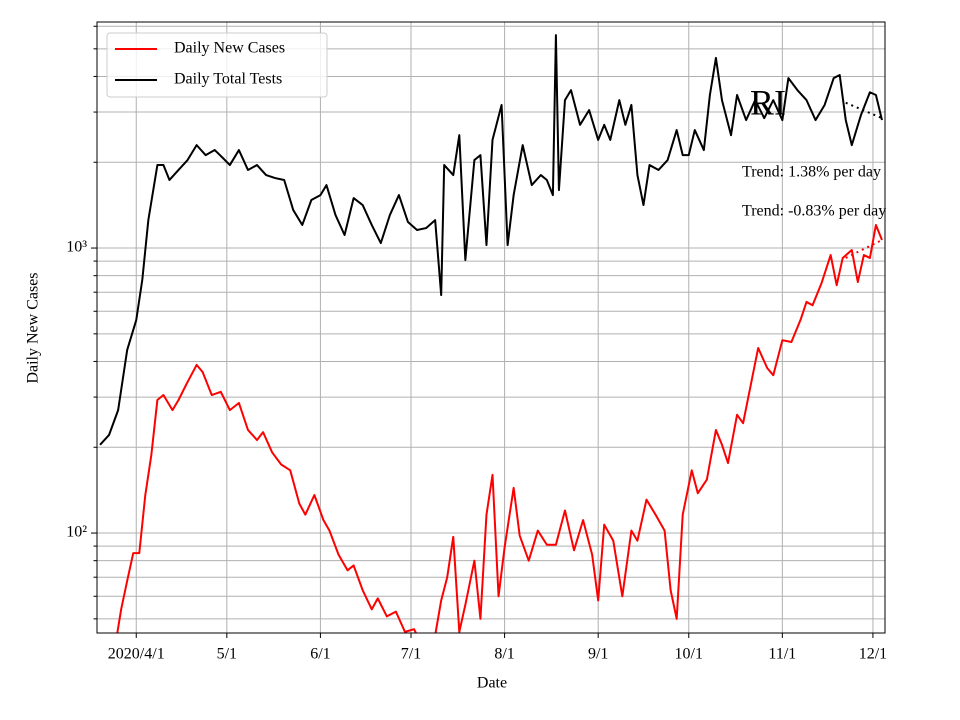  I want to click on x-tick-label: 2020/4/1, so click(136, 654).